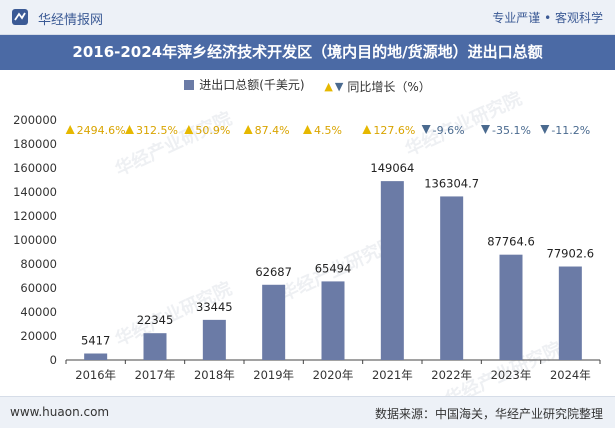 This screenshot has width=615, height=428. I want to click on website-link: www.huaon.com, so click(60, 412).